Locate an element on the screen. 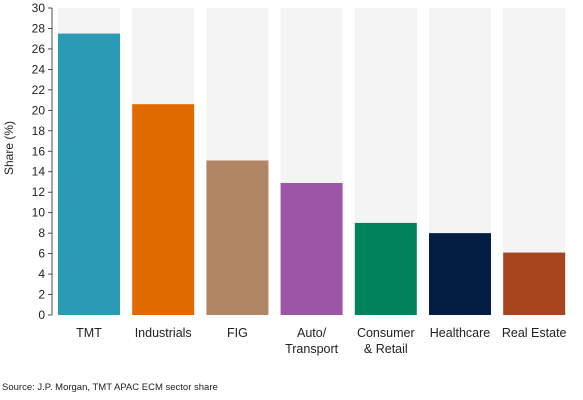  y-tick-label: 14 is located at coordinates (39, 172).